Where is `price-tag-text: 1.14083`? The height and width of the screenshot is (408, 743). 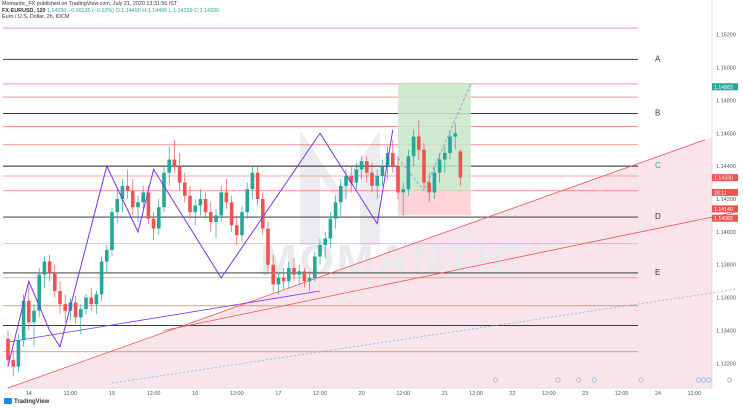
price-tag-text: 1.14083 is located at coordinates (723, 219).